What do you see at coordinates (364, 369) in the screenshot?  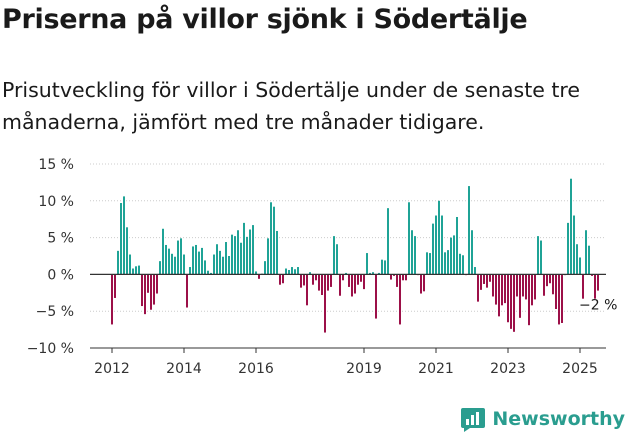 I see `x-tick-label: 2019` at bounding box center [364, 369].